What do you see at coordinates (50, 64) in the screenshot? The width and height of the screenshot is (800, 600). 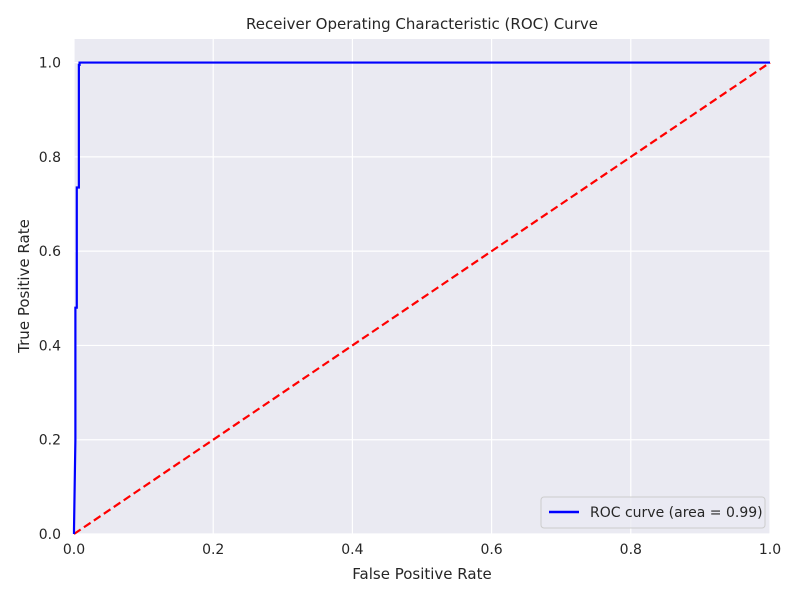 I see `y-tick-label: 1.0` at bounding box center [50, 64].